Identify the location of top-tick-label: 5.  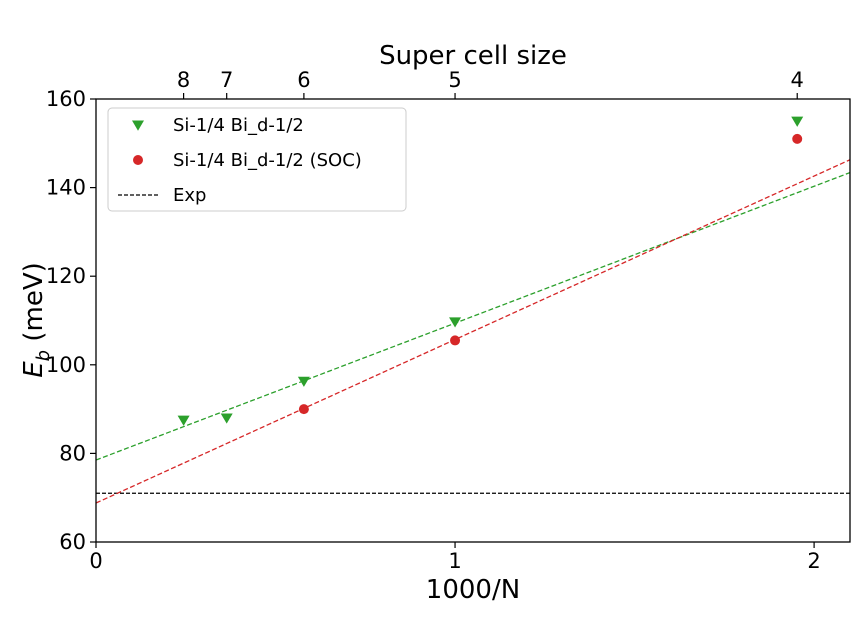
(454, 80).